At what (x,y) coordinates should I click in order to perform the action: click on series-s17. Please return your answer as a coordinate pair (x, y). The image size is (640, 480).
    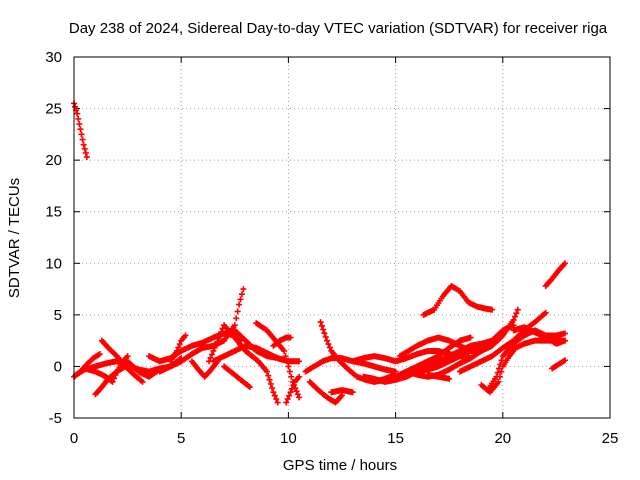
    Looking at the image, I should click on (282, 341).